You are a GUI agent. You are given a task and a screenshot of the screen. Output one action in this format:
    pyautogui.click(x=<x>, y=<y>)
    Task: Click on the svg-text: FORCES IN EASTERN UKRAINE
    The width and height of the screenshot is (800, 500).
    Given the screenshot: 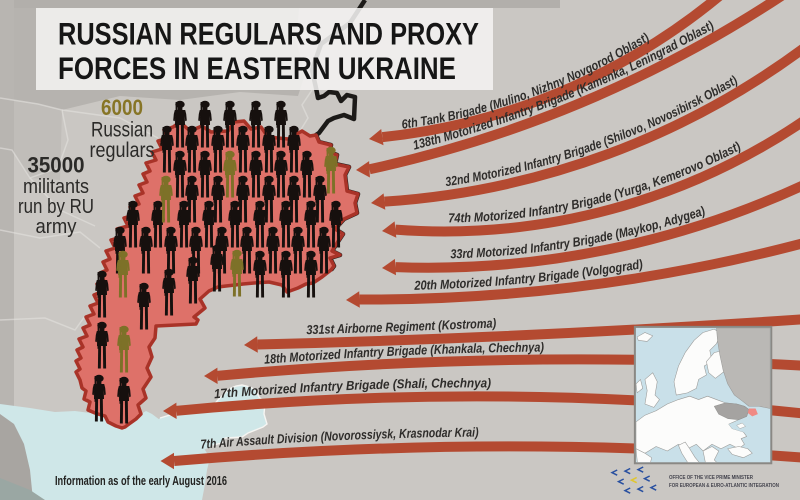 What is the action you would take?
    pyautogui.click(x=257, y=68)
    